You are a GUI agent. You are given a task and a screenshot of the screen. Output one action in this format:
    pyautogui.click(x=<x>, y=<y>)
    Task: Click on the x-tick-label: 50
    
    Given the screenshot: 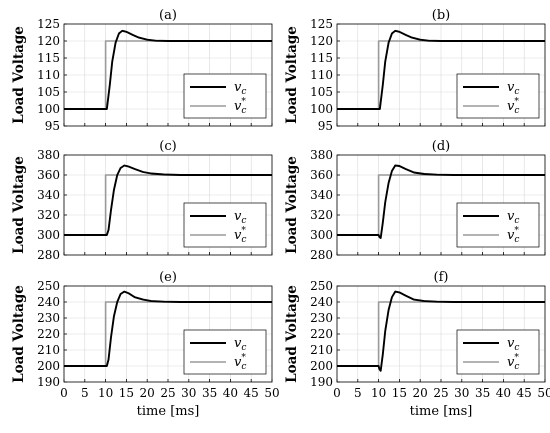 What is the action you would take?
    pyautogui.click(x=271, y=393)
    